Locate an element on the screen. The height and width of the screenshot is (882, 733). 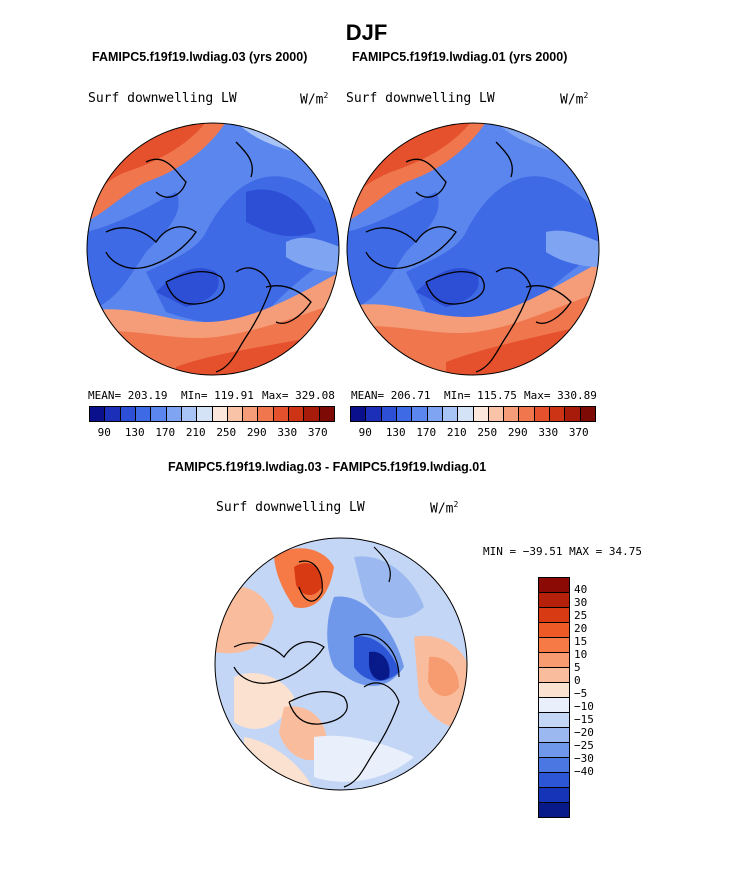
left-units-label: W/m2 is located at coordinates (314, 99).